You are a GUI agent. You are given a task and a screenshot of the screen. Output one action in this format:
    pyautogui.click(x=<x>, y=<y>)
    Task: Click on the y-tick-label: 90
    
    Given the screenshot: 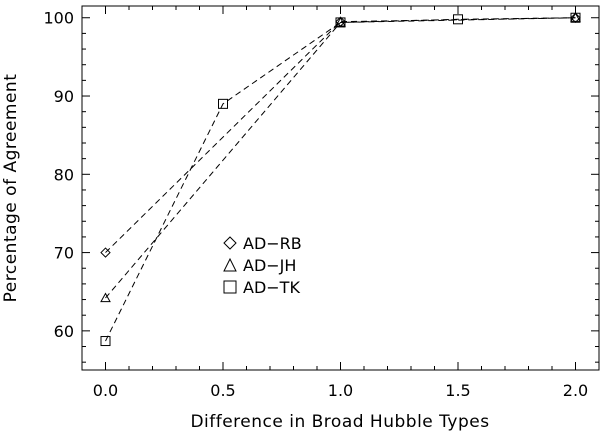 What is the action you would take?
    pyautogui.click(x=64, y=96)
    